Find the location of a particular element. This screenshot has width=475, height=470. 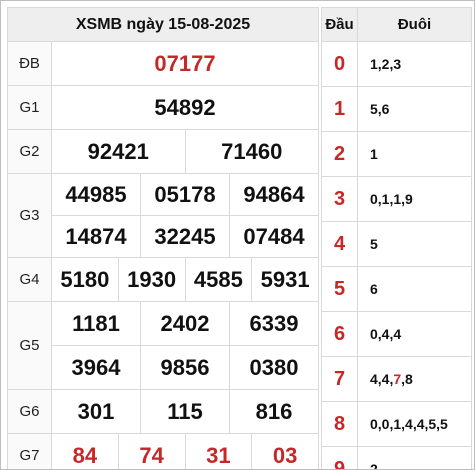

duoi-cell: 0,0,1,4,4,5,5 is located at coordinates (414, 424).